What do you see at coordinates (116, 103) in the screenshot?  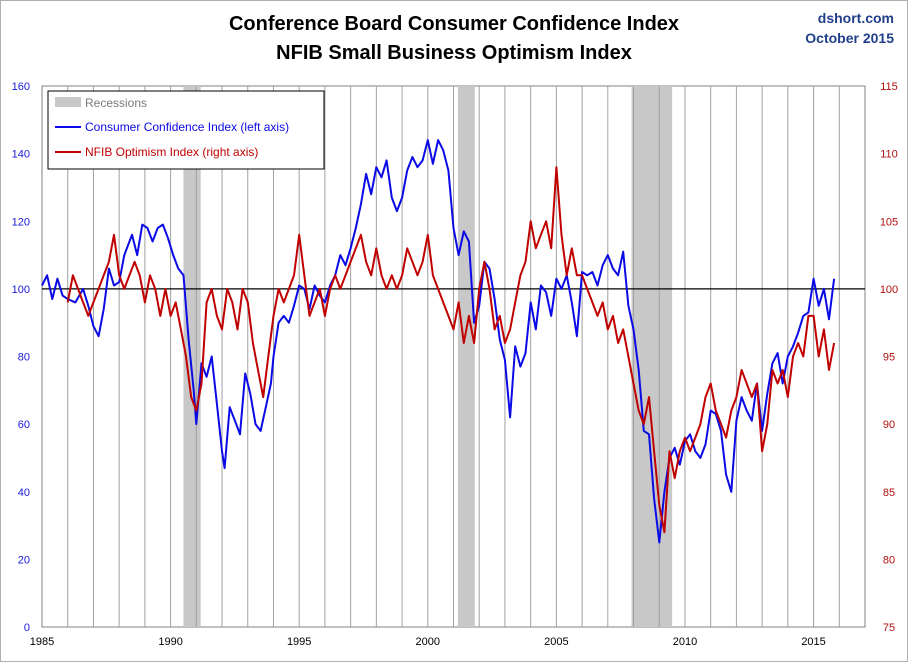 I see `legend-label-recessions: Recessions` at bounding box center [116, 103].